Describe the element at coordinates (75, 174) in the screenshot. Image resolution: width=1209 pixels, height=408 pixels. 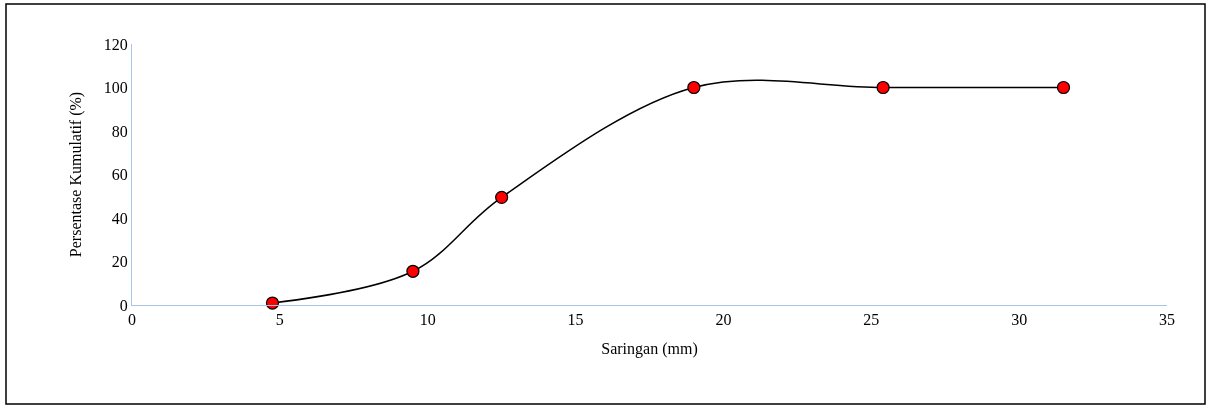
I see `y-axis-title: Persentase Kumulatif (%)` at that location.